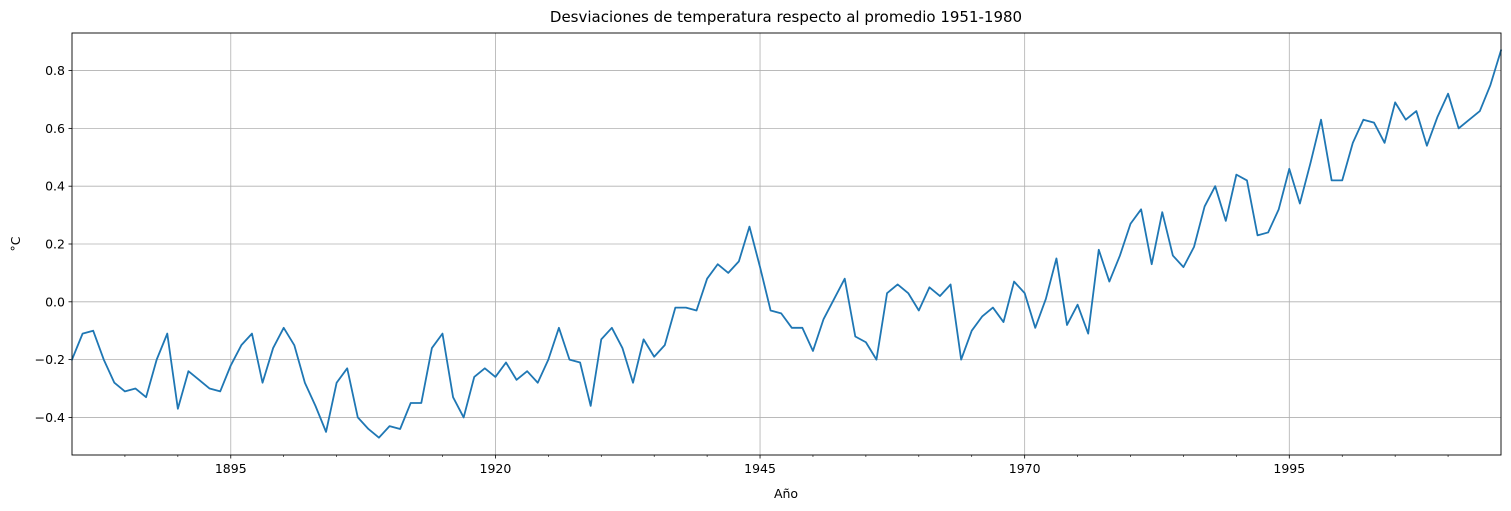 This screenshot has width=1511, height=511. What do you see at coordinates (786, 465) in the screenshot?
I see `x-axis: 1895 1920 1945 1970 1995` at bounding box center [786, 465].